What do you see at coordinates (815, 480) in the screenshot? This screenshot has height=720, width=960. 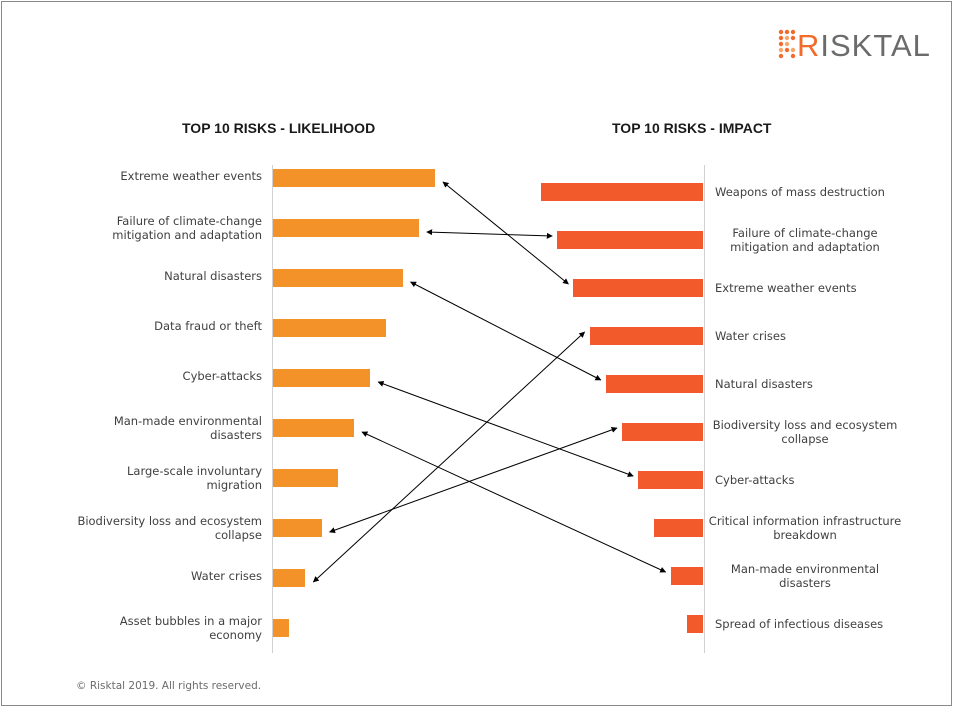 I see `impact-category-label: Cyber-attacks` at bounding box center [815, 480].